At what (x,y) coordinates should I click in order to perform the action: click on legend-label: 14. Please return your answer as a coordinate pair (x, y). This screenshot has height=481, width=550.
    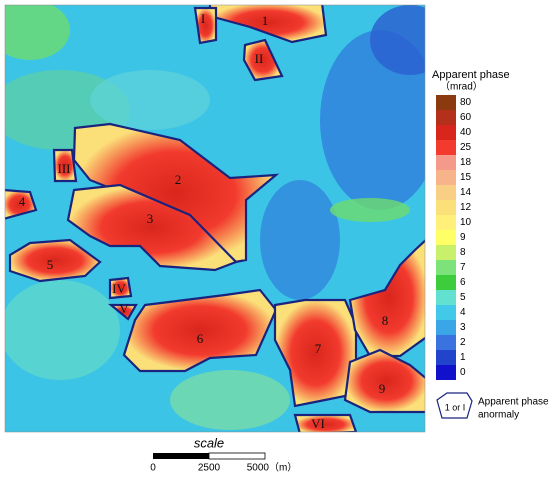
    Looking at the image, I should click on (466, 192).